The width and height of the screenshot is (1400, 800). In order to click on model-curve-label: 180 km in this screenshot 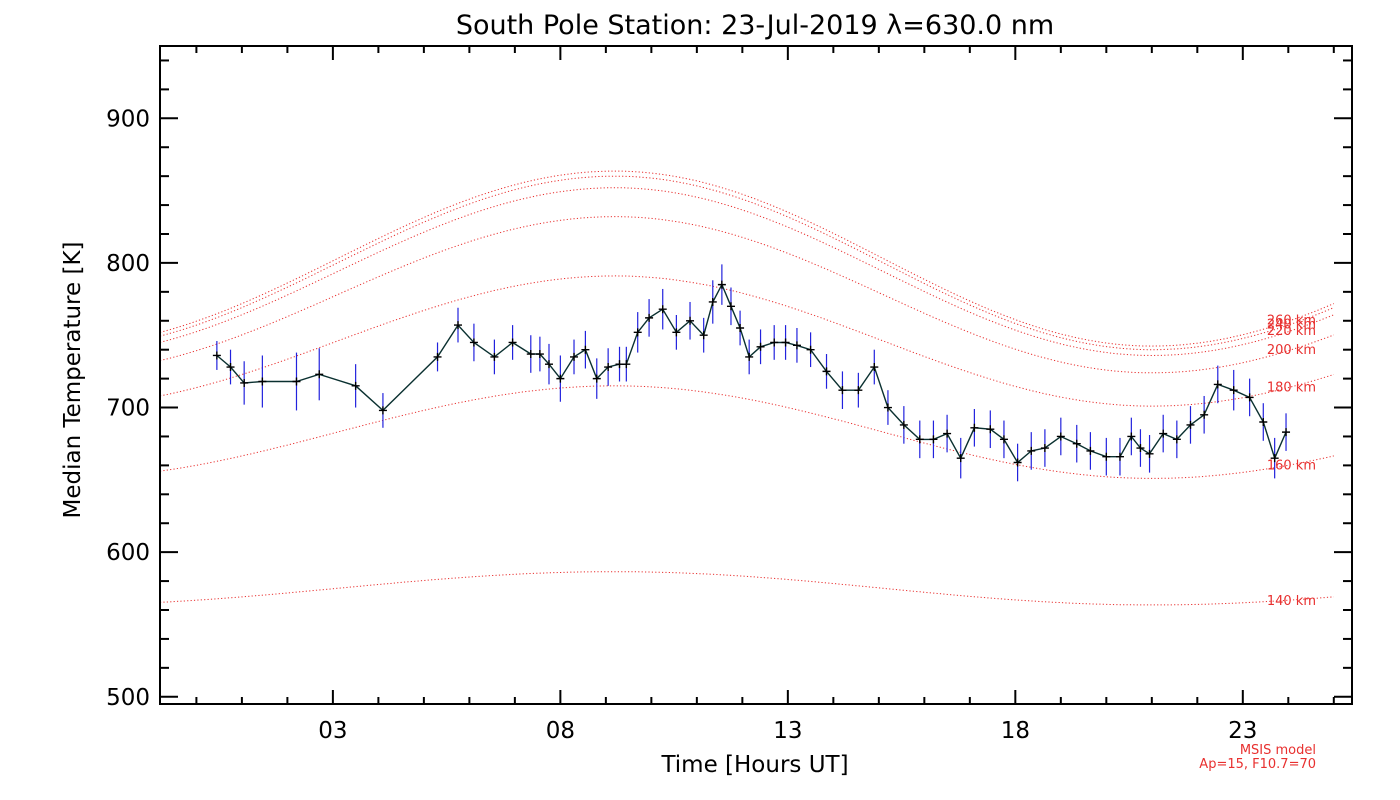, I will do `click(1291, 387)`.